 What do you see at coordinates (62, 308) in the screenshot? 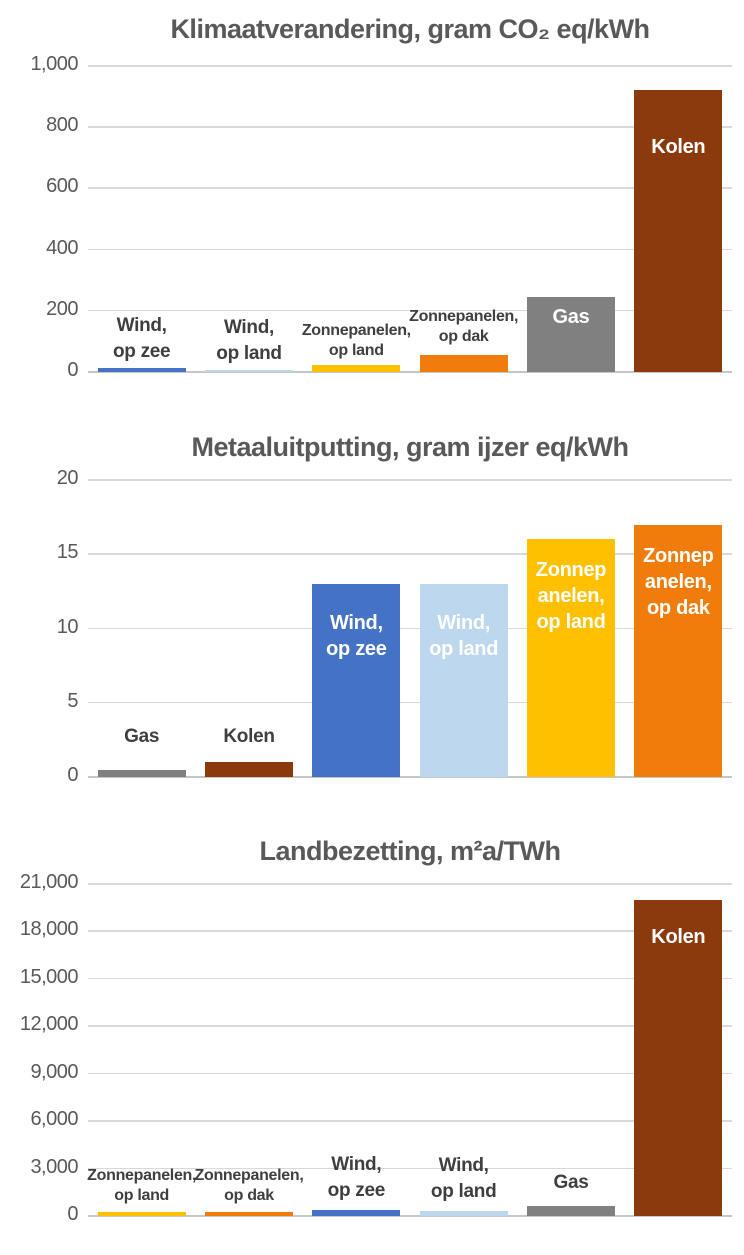
I see `y-axis-tick-label: 200` at bounding box center [62, 308].